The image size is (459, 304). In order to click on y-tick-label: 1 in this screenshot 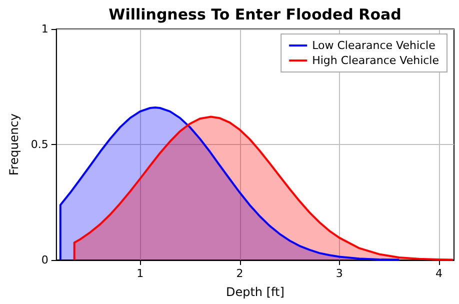, I will do `click(44, 29)`.